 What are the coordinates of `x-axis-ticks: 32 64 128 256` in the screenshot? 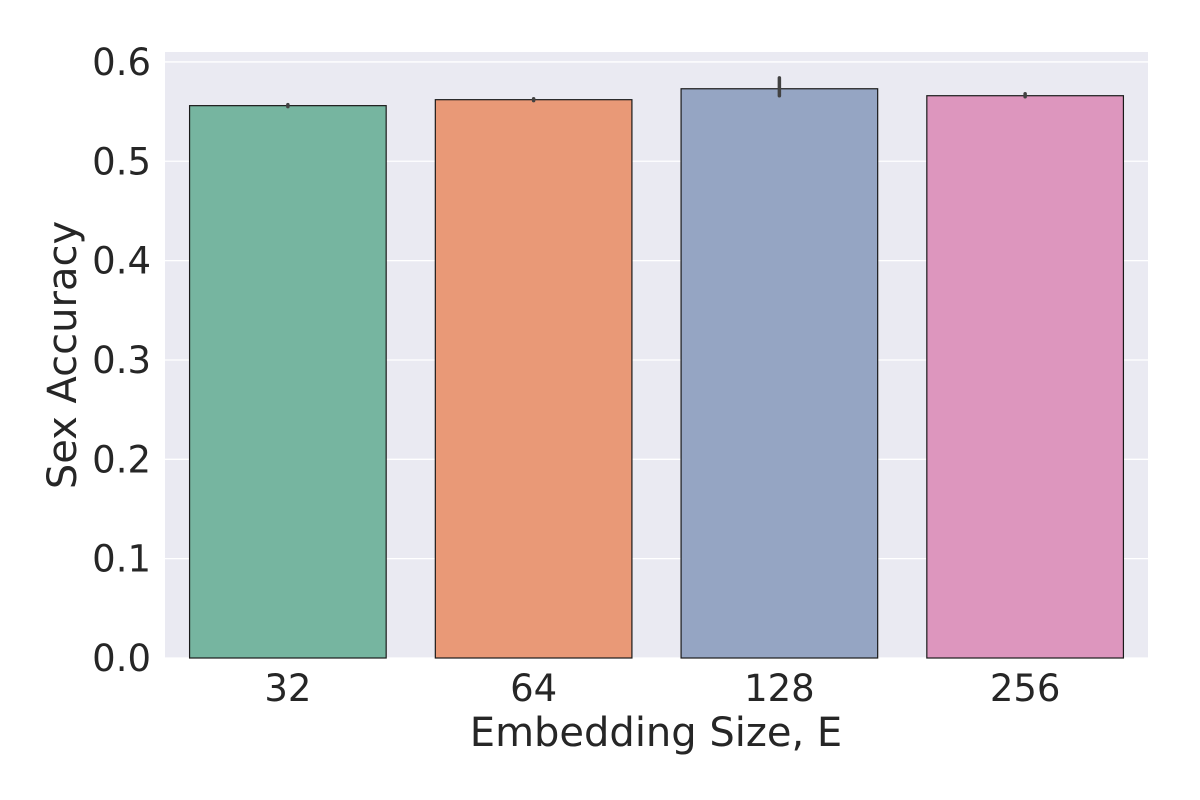 It's located at (662, 688).